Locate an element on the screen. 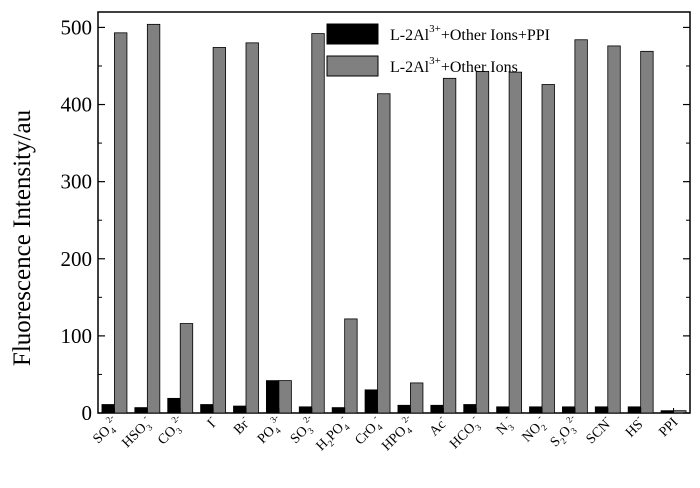 This screenshot has width=700, height=488. x-category-label: Ac- is located at coordinates (437, 425).